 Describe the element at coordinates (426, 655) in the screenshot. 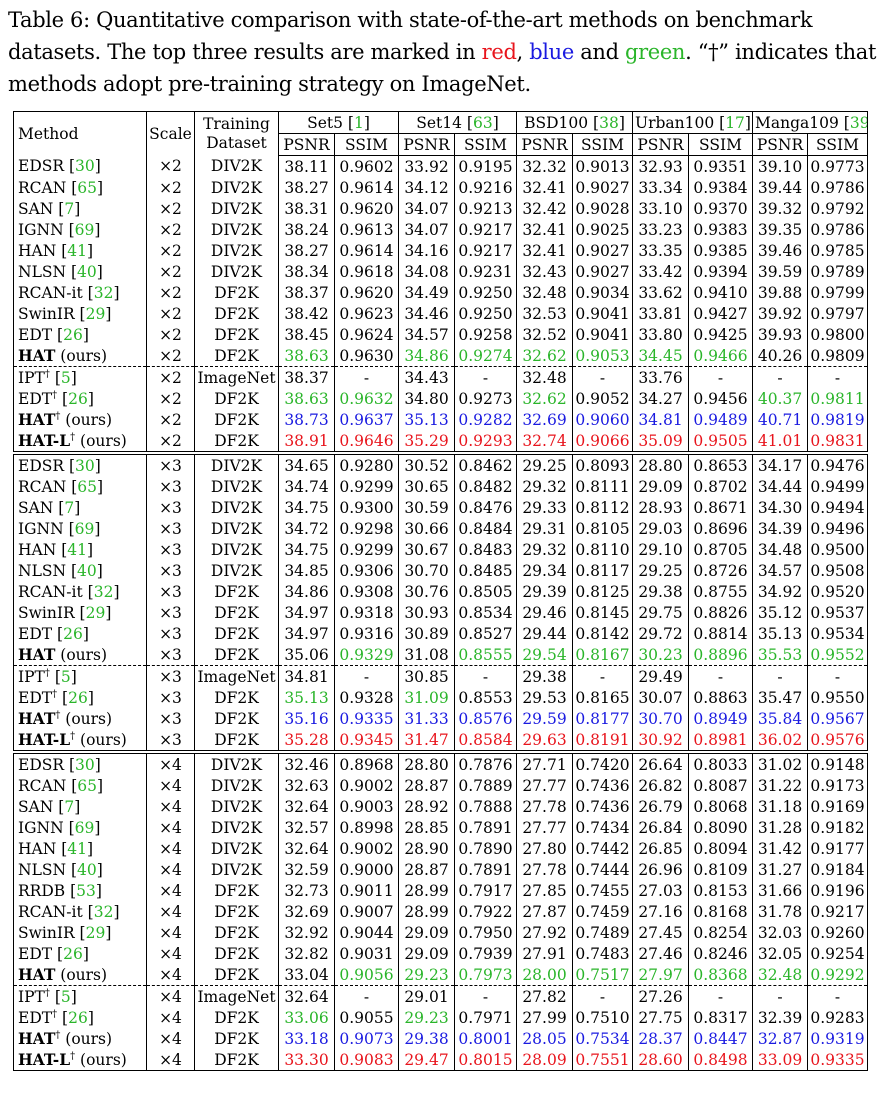

I see `psnr-cell: 31.08` at that location.